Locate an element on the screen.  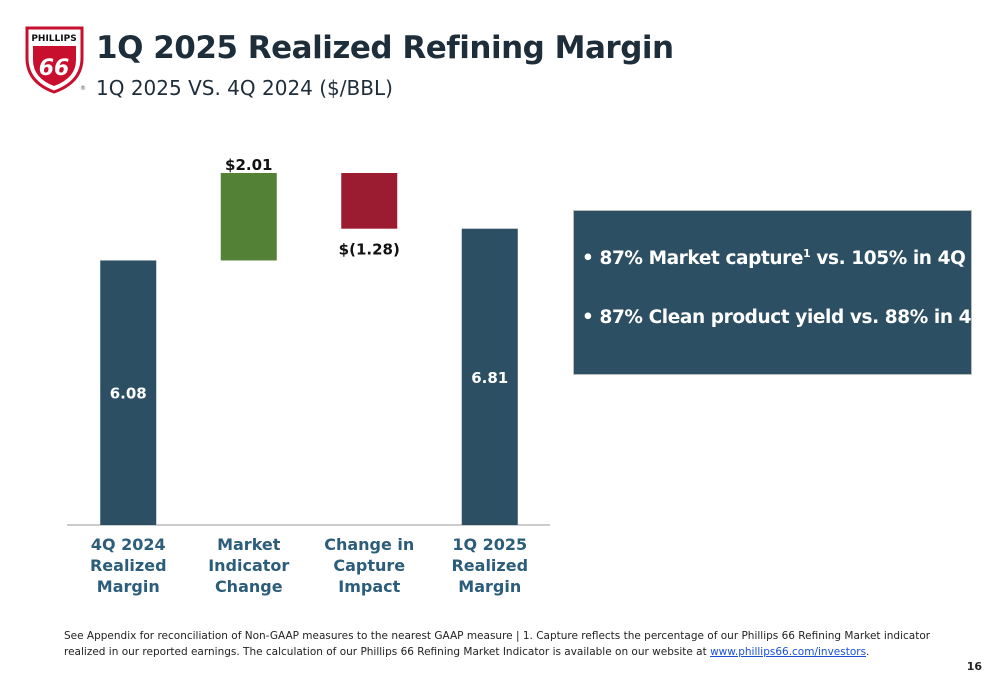
logo-number: 66 is located at coordinates (54, 68).